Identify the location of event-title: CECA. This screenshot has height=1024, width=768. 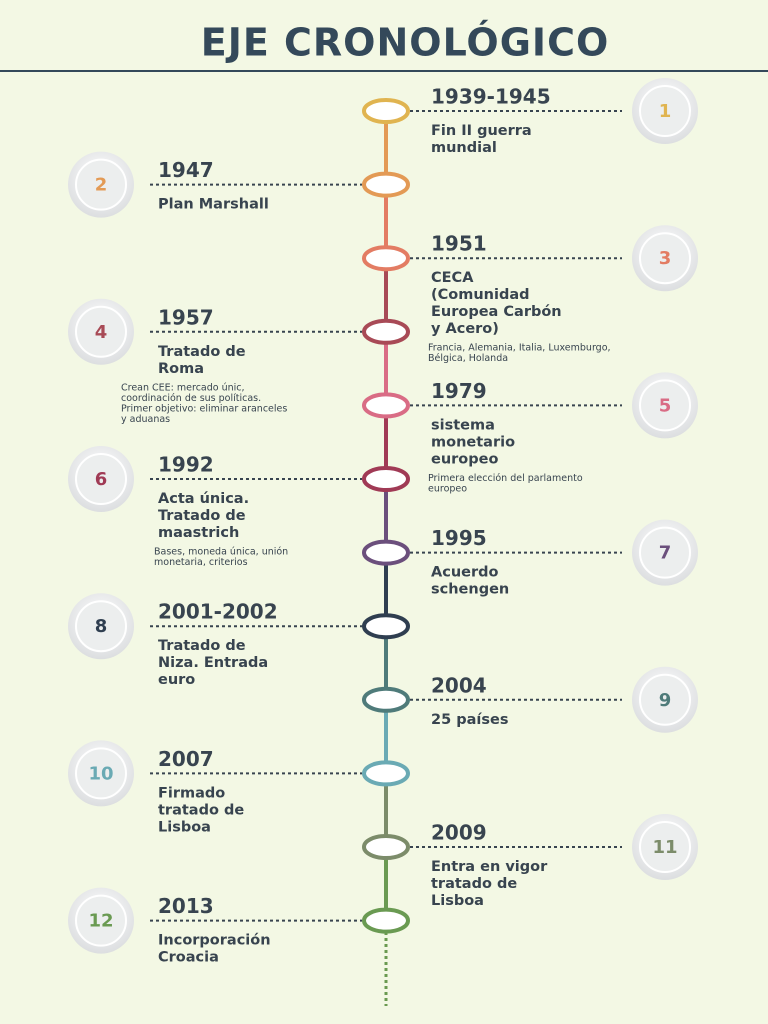
(452, 278).